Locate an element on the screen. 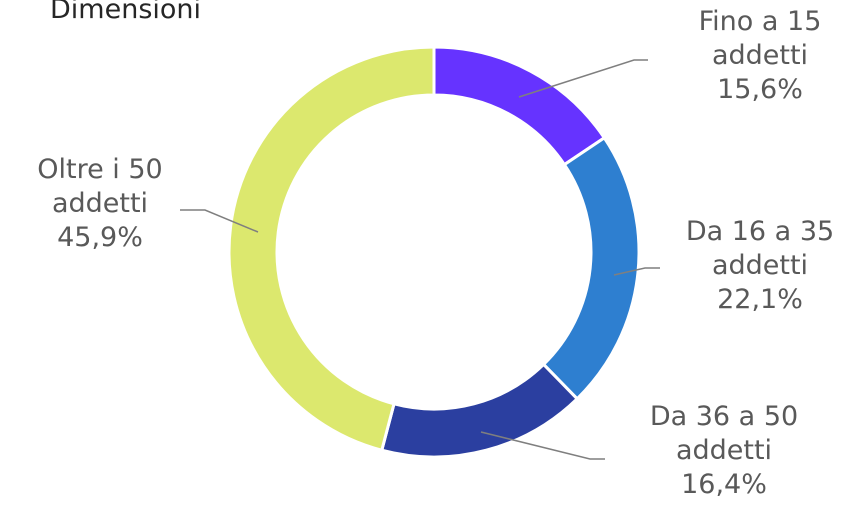 This screenshot has height=517, width=859. leader-line-da-36-a-50-addetti is located at coordinates (542, 445).